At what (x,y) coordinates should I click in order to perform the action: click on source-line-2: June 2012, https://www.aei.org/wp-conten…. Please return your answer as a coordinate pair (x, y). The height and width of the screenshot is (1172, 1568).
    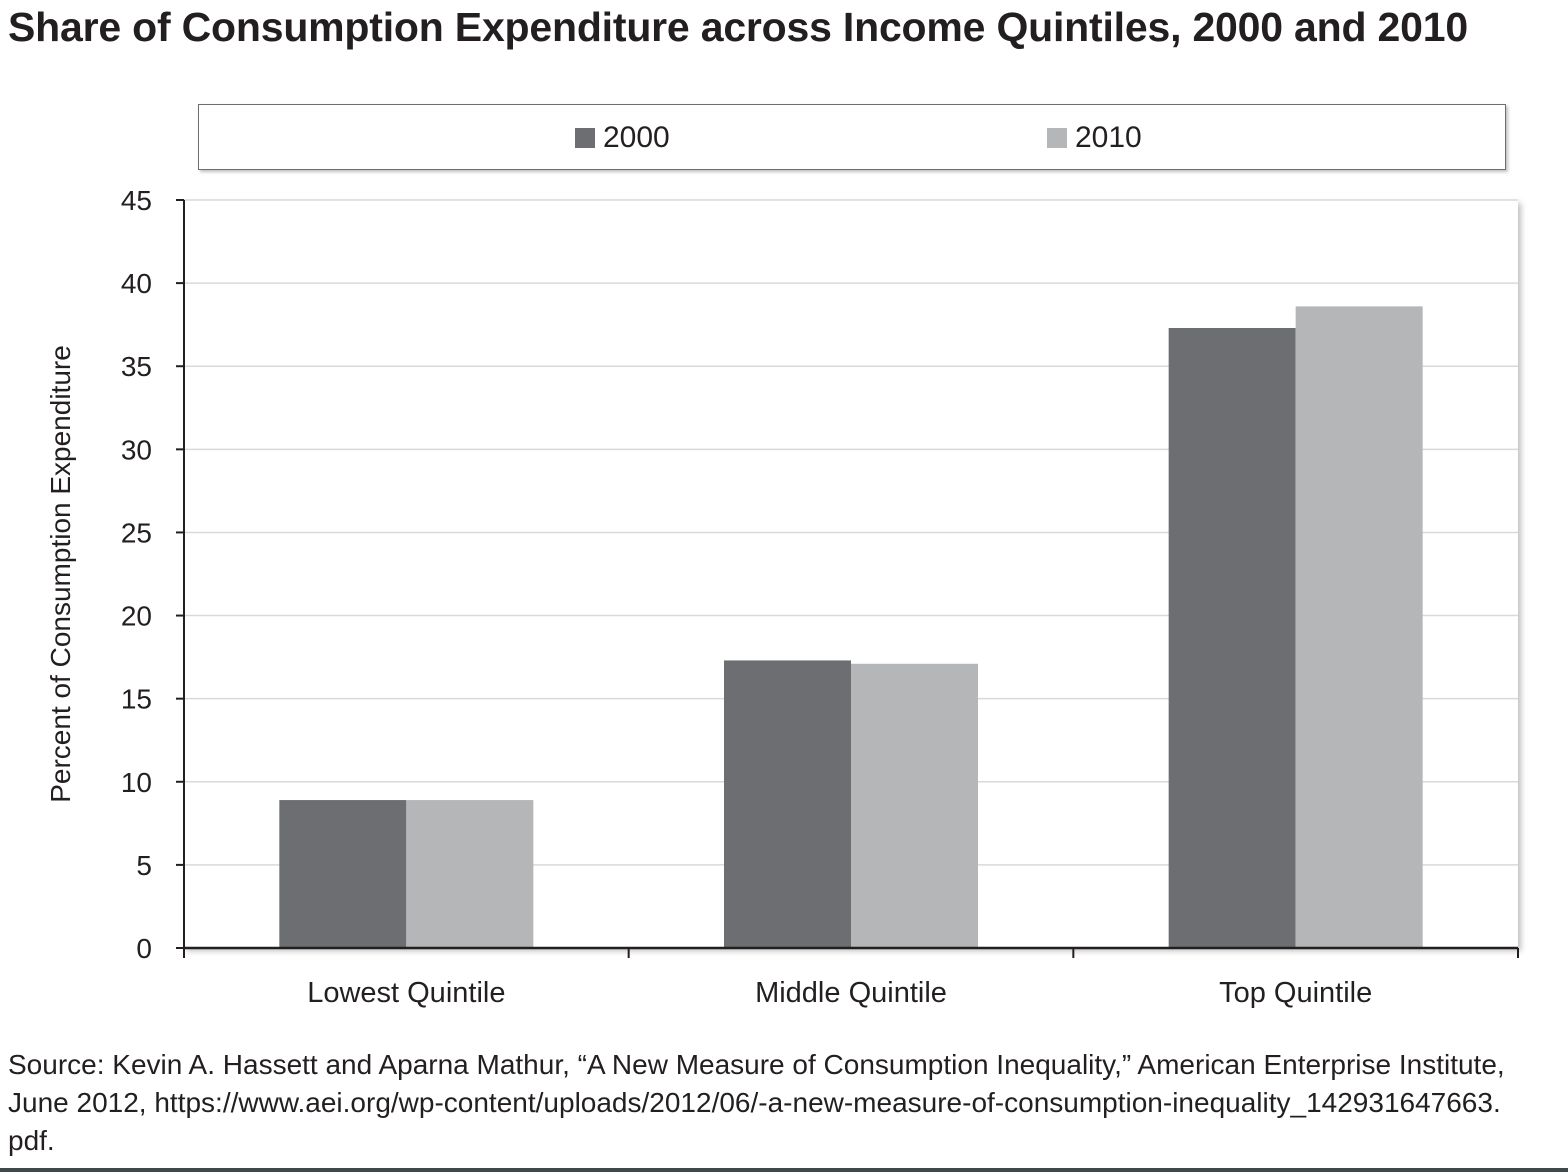
    Looking at the image, I should click on (754, 1102).